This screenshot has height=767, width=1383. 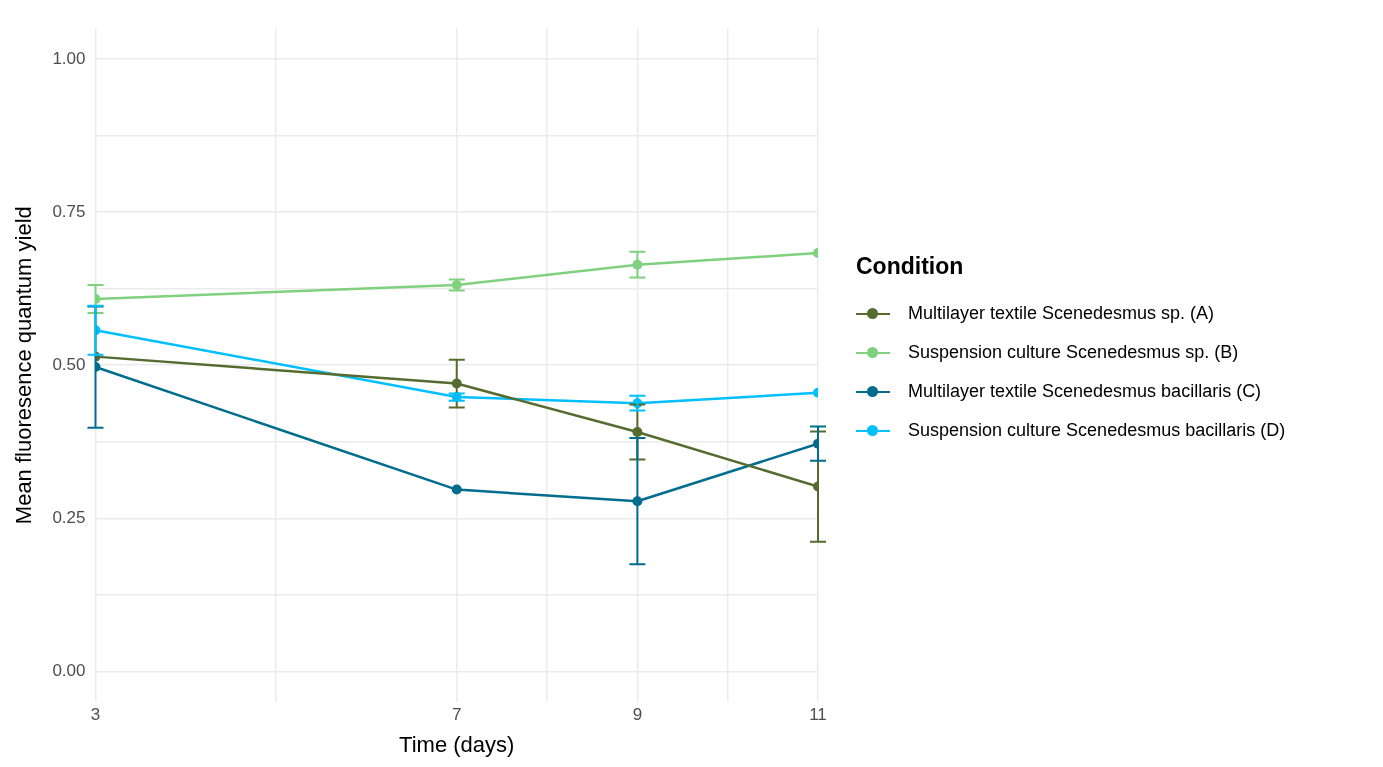 What do you see at coordinates (69, 518) in the screenshot?
I see `y-tick-label: 0.25` at bounding box center [69, 518].